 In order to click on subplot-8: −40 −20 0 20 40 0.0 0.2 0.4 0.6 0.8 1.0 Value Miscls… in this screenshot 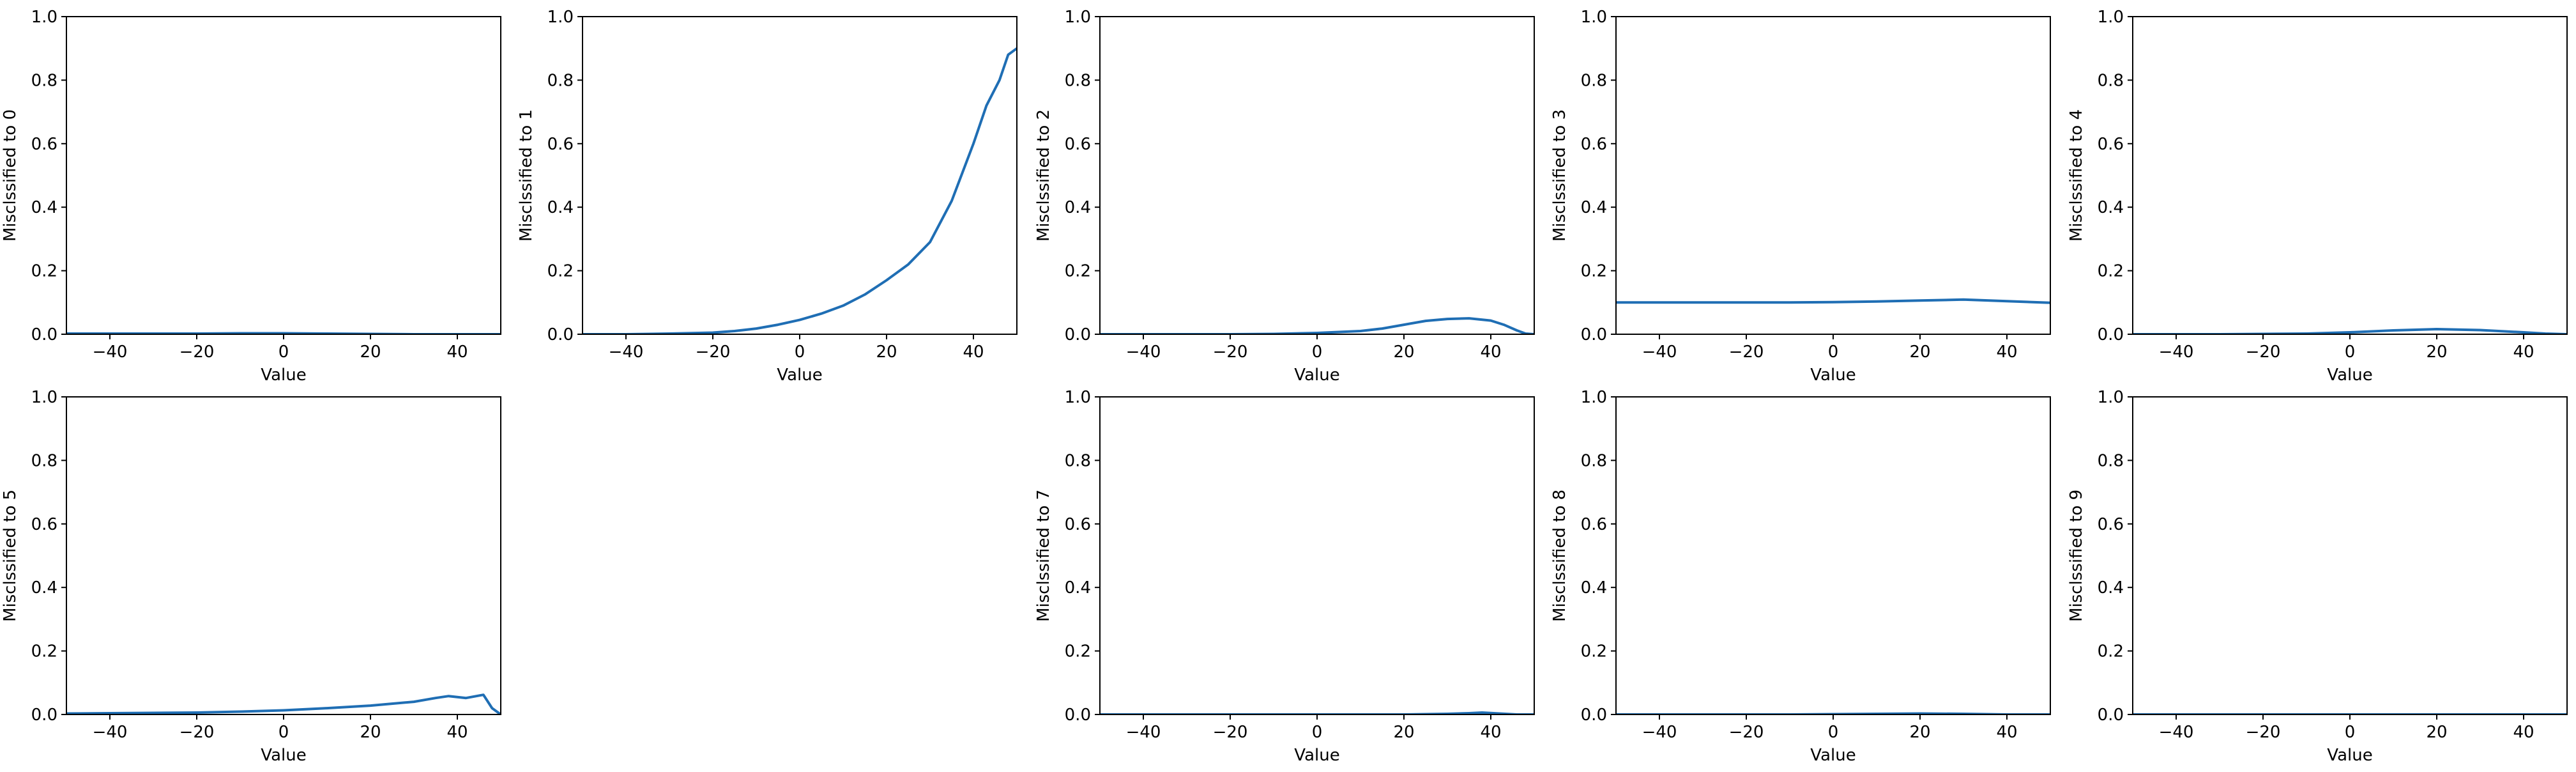, I will do `click(2317, 577)`.